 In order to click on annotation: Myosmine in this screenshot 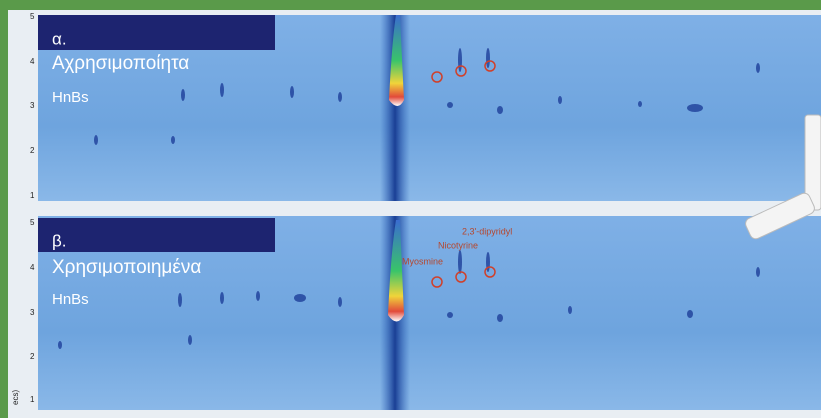, I will do `click(422, 261)`.